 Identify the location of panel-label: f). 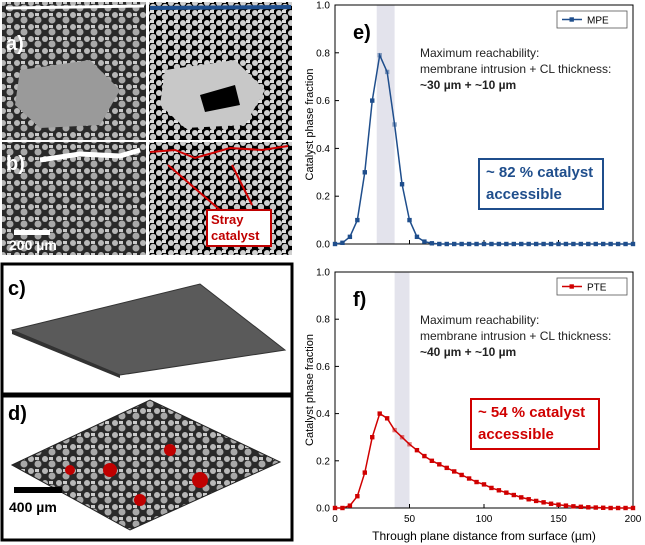
(359, 300).